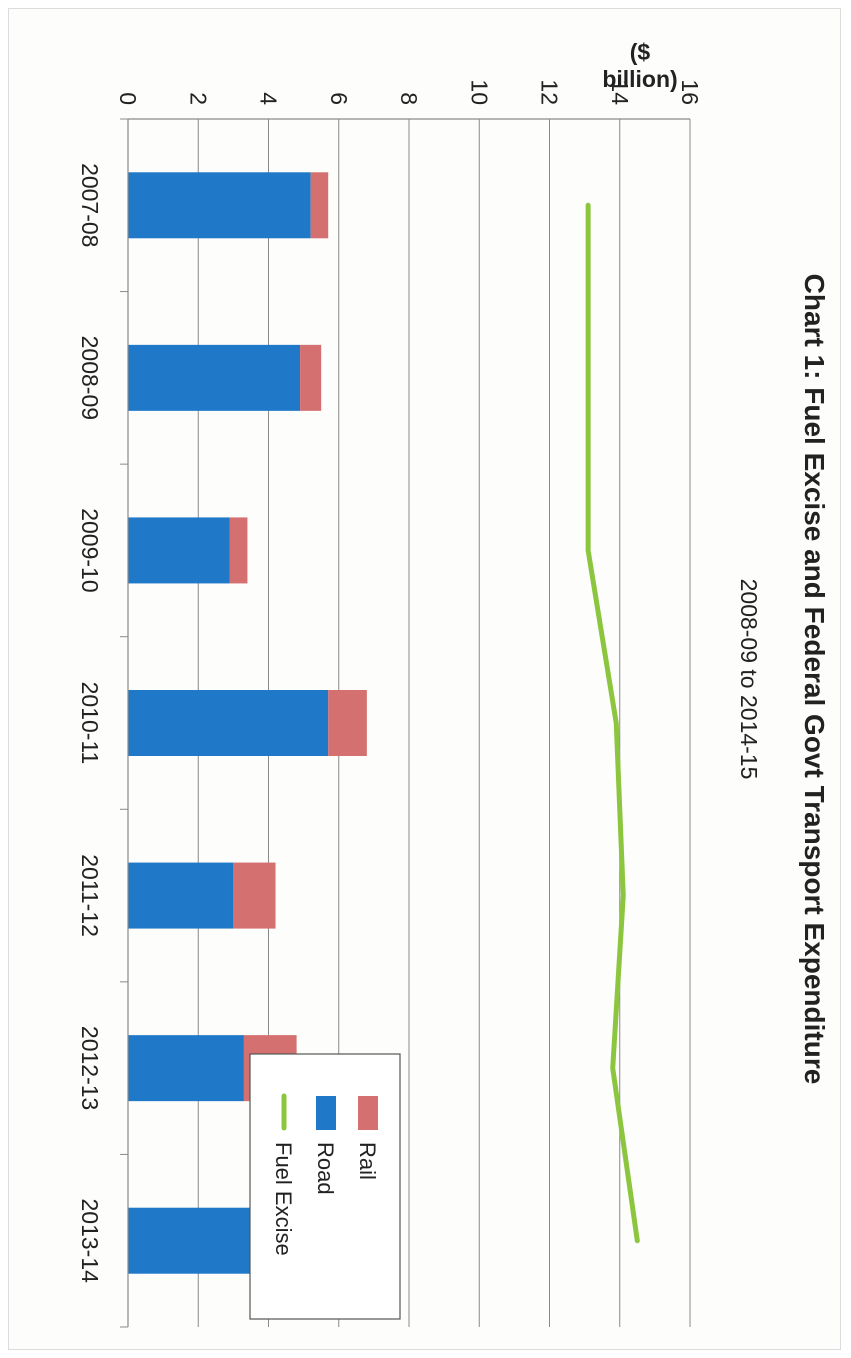 The width and height of the screenshot is (851, 1358). What do you see at coordinates (325, 1168) in the screenshot?
I see `legend-label: Road` at bounding box center [325, 1168].